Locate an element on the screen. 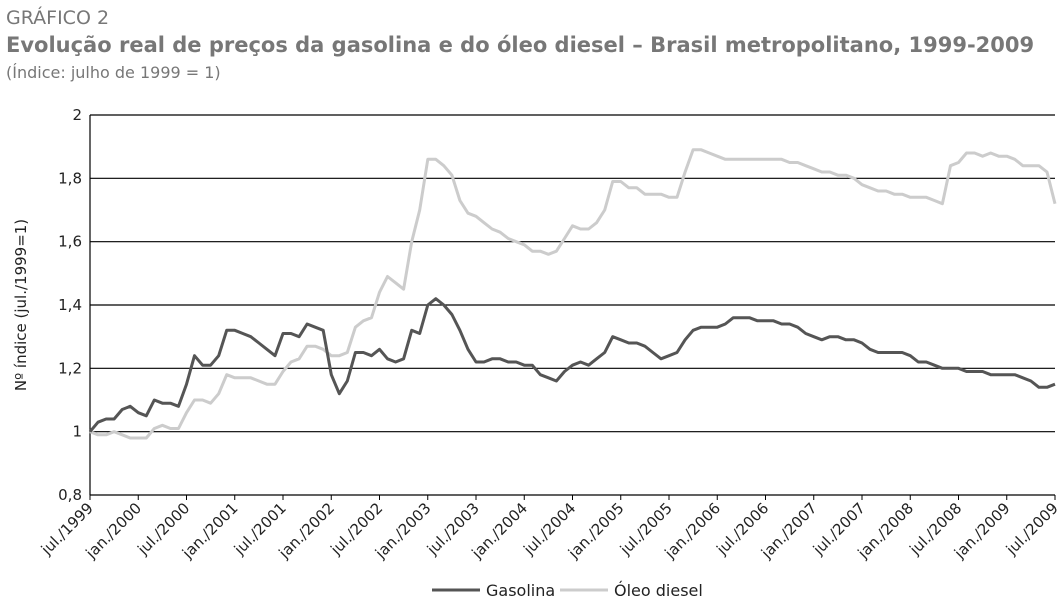  chart-subtitle: (Índice: julho de 1999 = 1) is located at coordinates (113, 72).